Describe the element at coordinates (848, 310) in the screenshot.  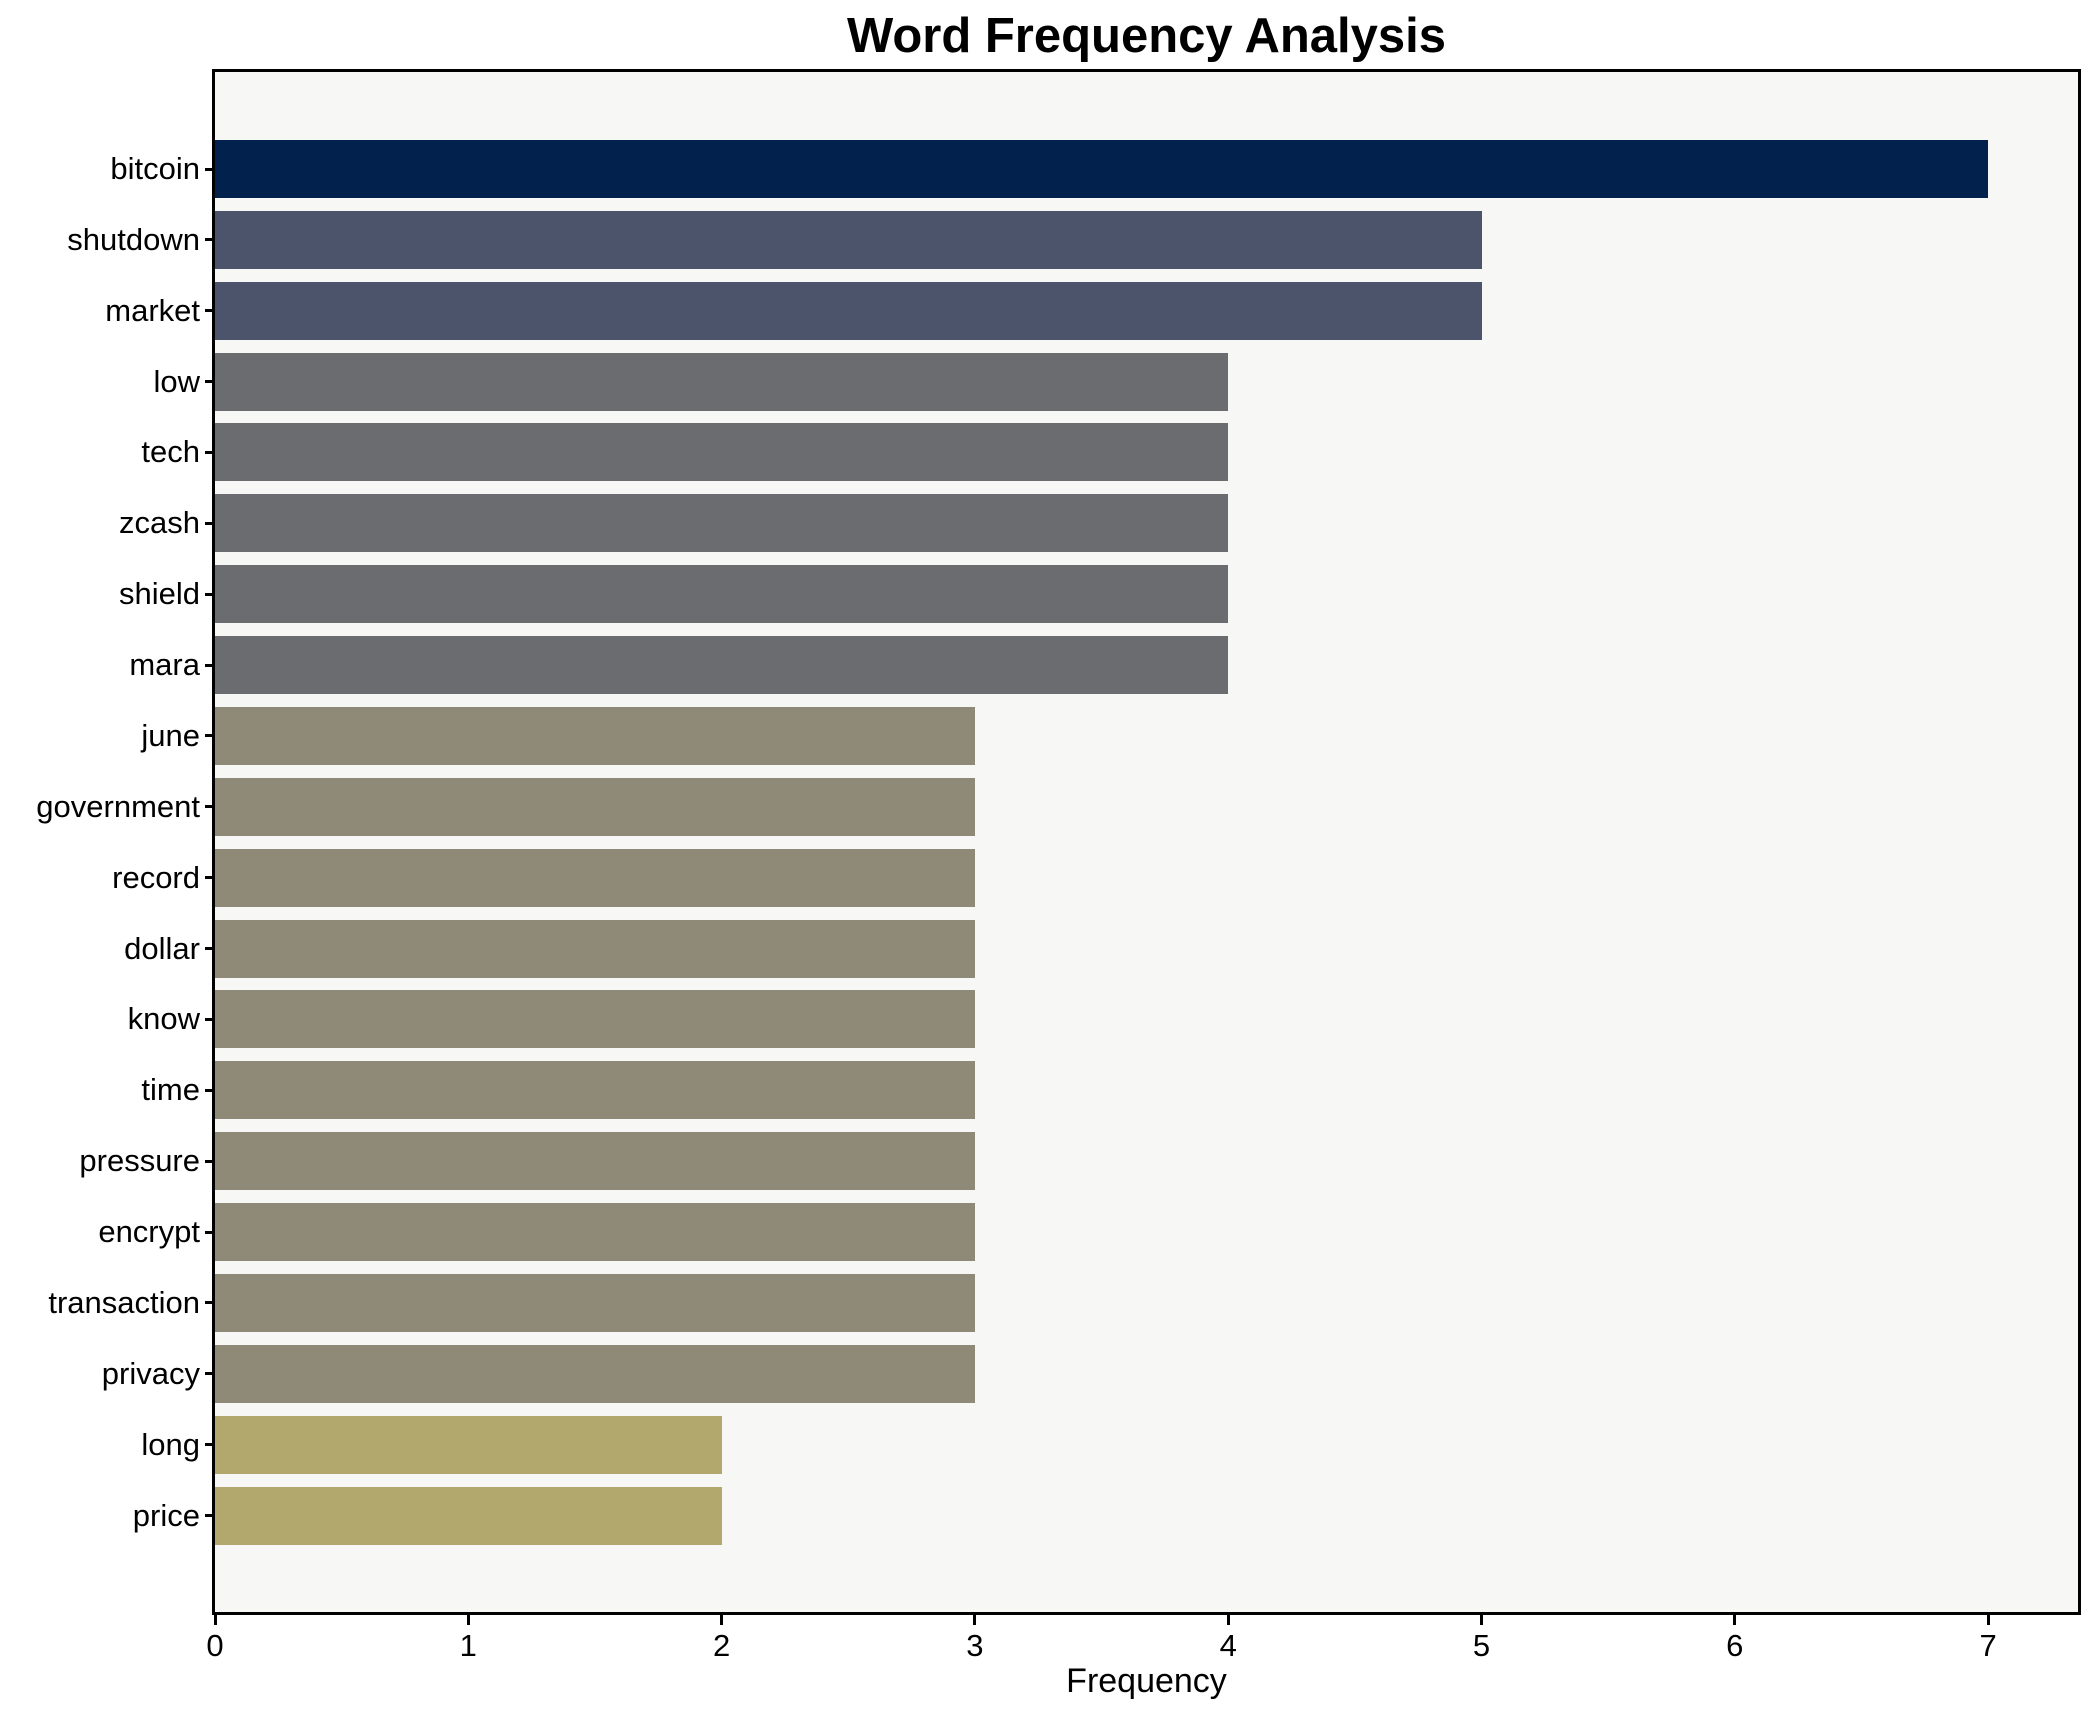
I see `bar-market` at that location.